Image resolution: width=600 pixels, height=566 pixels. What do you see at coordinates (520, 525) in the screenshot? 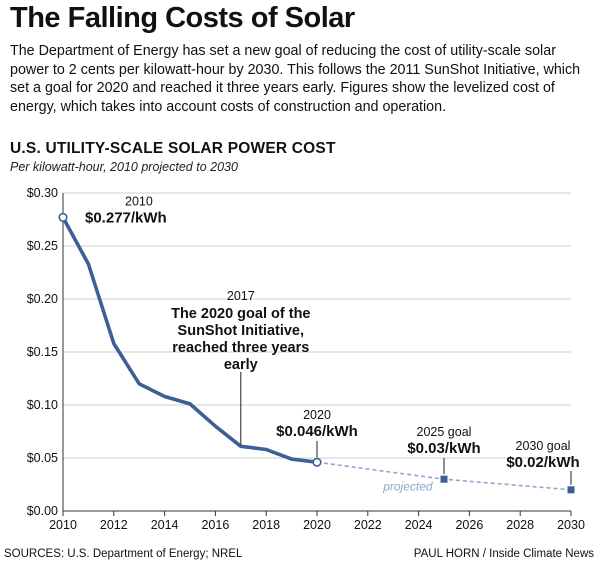
I see `x-tick-label: 2028` at bounding box center [520, 525].